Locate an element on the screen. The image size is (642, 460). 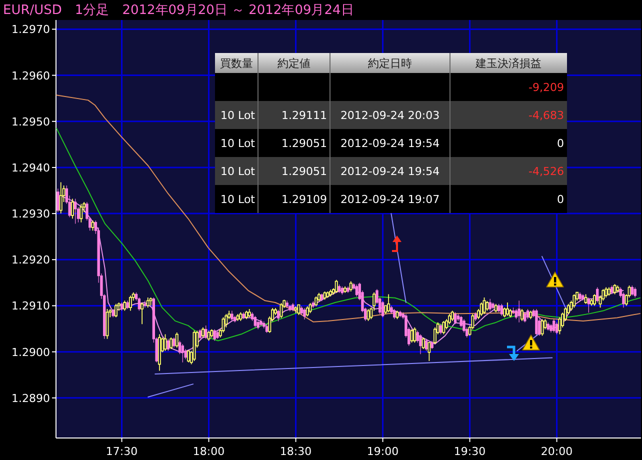
x-tick-label: 19:30 is located at coordinates (470, 451).